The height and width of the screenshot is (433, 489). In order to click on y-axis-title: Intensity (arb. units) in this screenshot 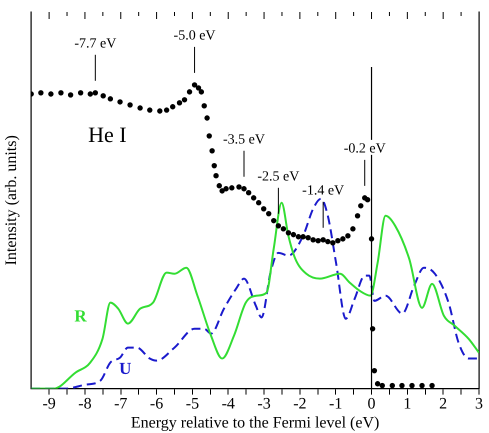, I will do `click(11, 200)`.